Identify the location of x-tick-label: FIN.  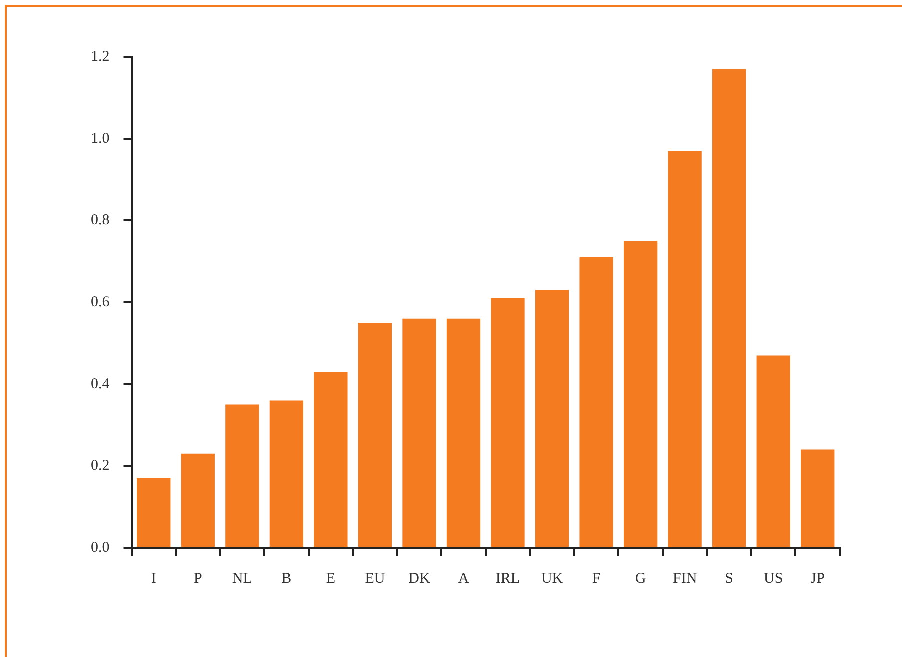
(685, 578).